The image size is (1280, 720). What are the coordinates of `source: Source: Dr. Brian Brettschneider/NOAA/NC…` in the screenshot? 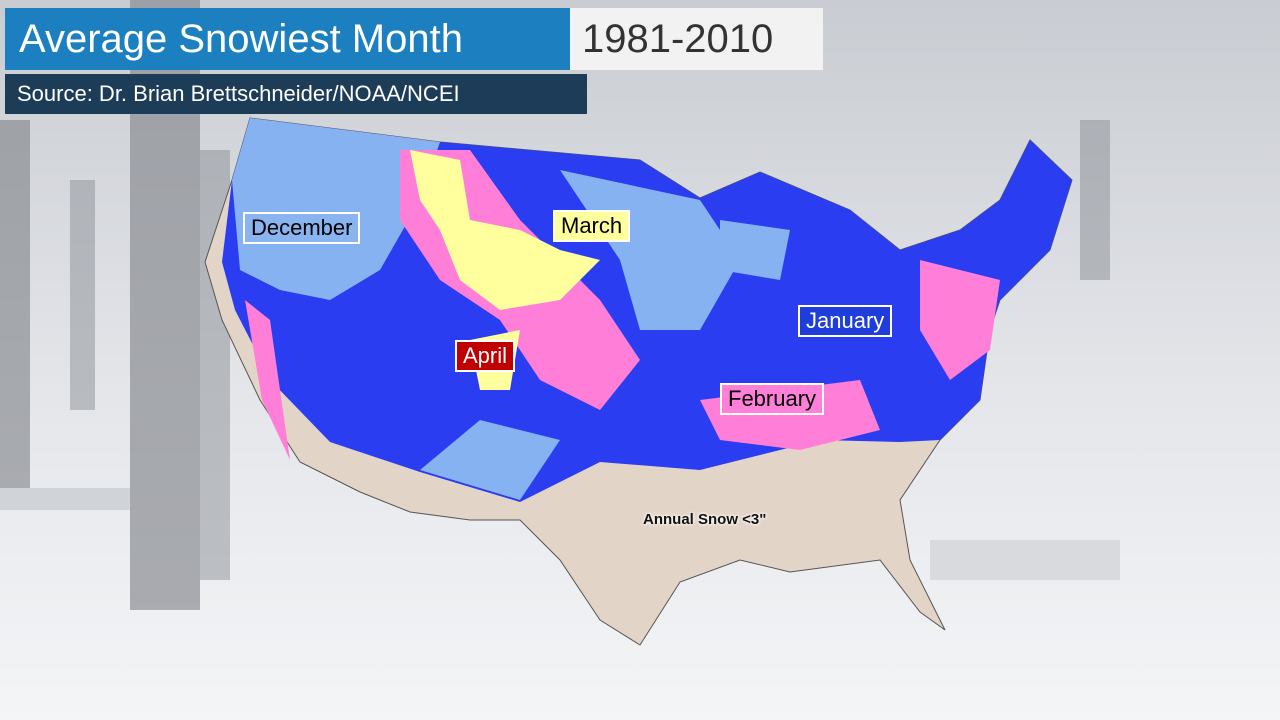 It's located at (296, 94).